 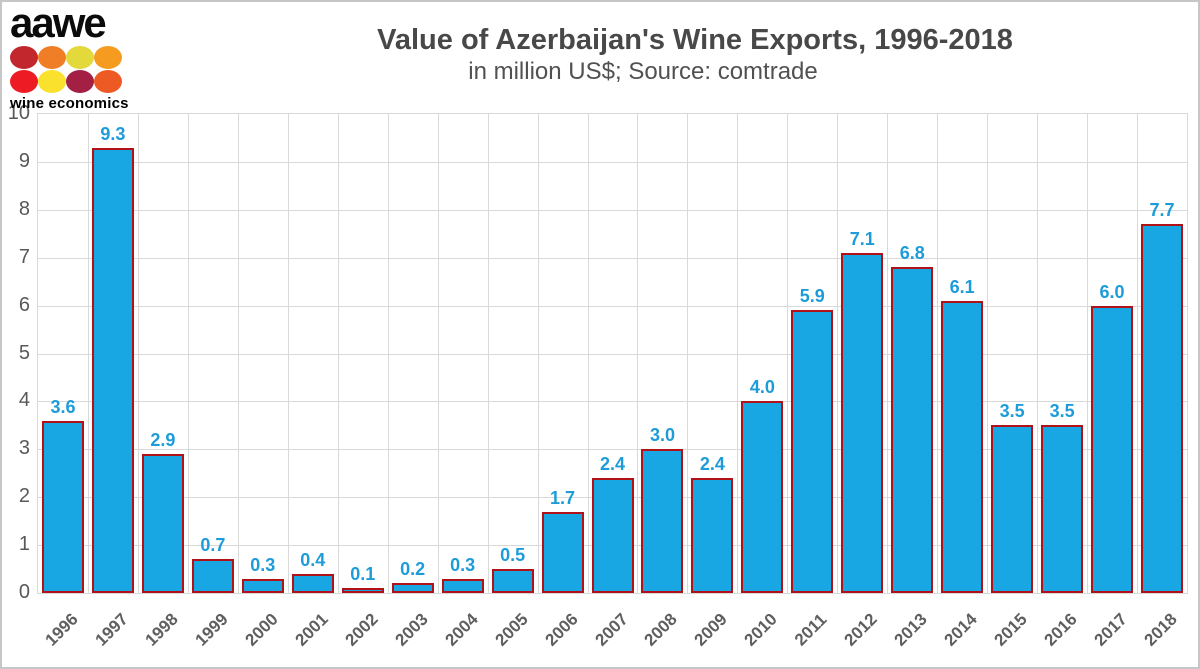 I want to click on bar-value-label-2017: 6.0, so click(x=1112, y=291).